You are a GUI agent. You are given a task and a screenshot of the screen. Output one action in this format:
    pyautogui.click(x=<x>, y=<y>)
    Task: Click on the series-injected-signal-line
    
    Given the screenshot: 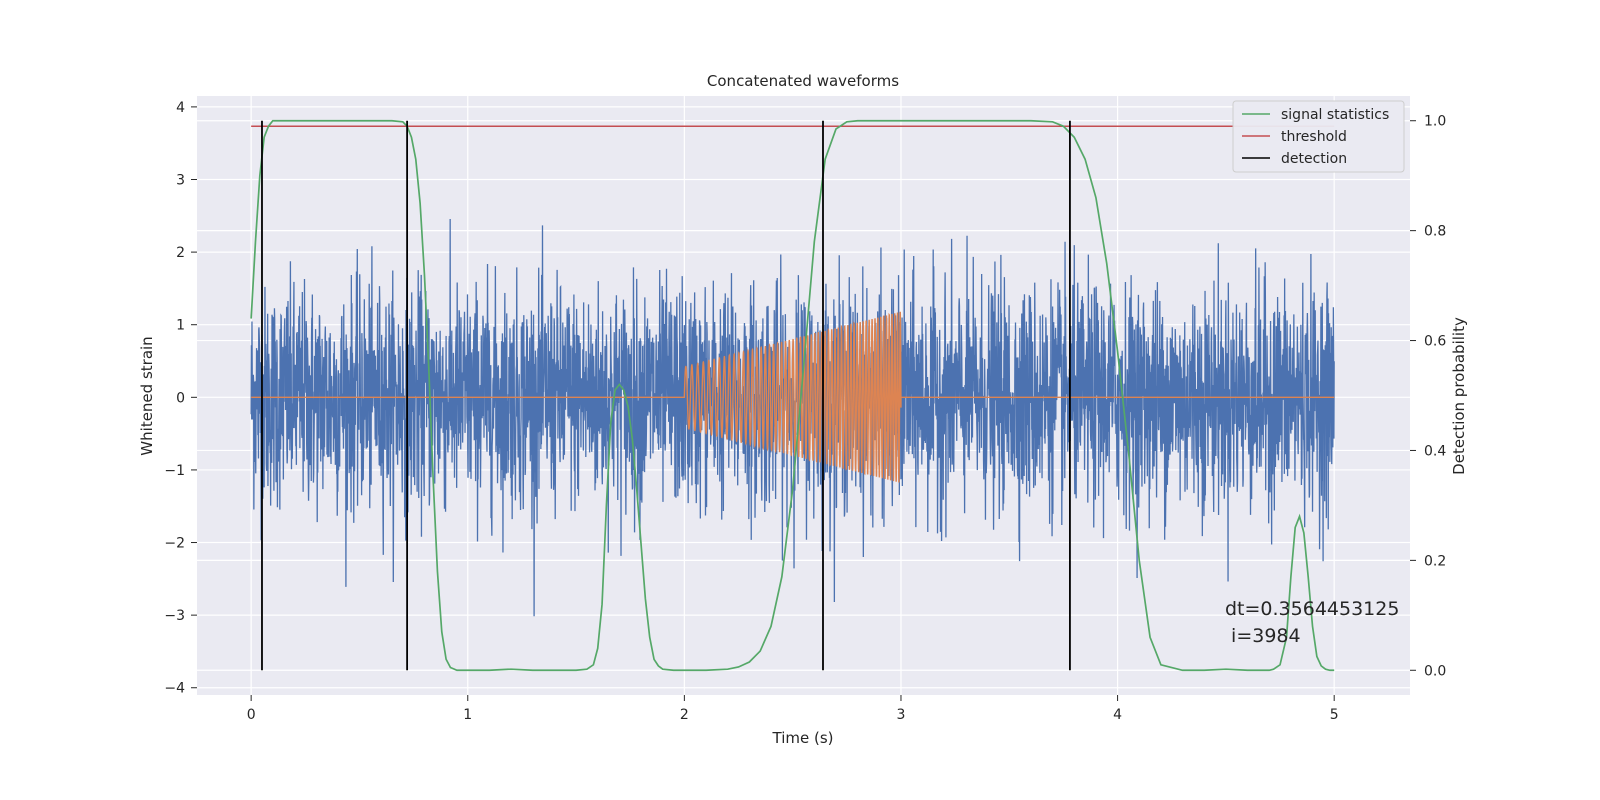 What is the action you would take?
    pyautogui.click(x=793, y=397)
    